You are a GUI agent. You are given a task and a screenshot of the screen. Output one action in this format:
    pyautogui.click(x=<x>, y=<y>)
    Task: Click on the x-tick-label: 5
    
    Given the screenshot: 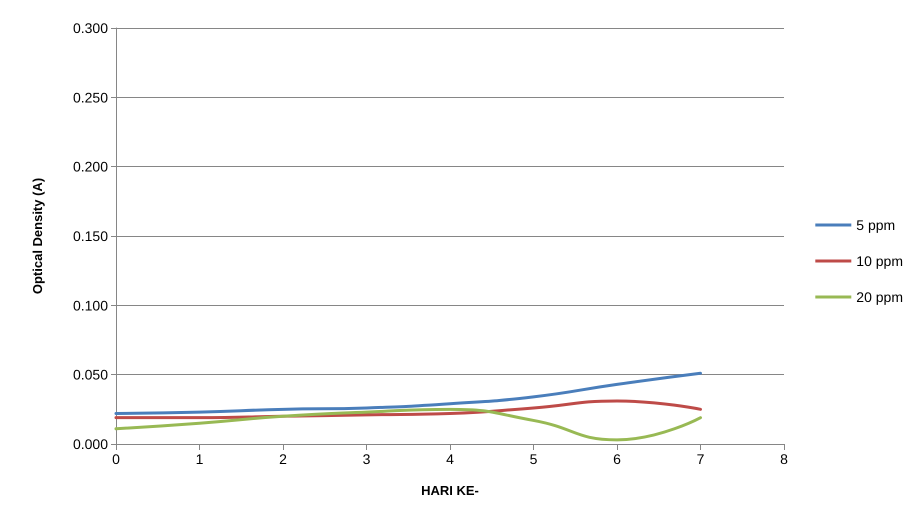 What is the action you would take?
    pyautogui.click(x=534, y=459)
    